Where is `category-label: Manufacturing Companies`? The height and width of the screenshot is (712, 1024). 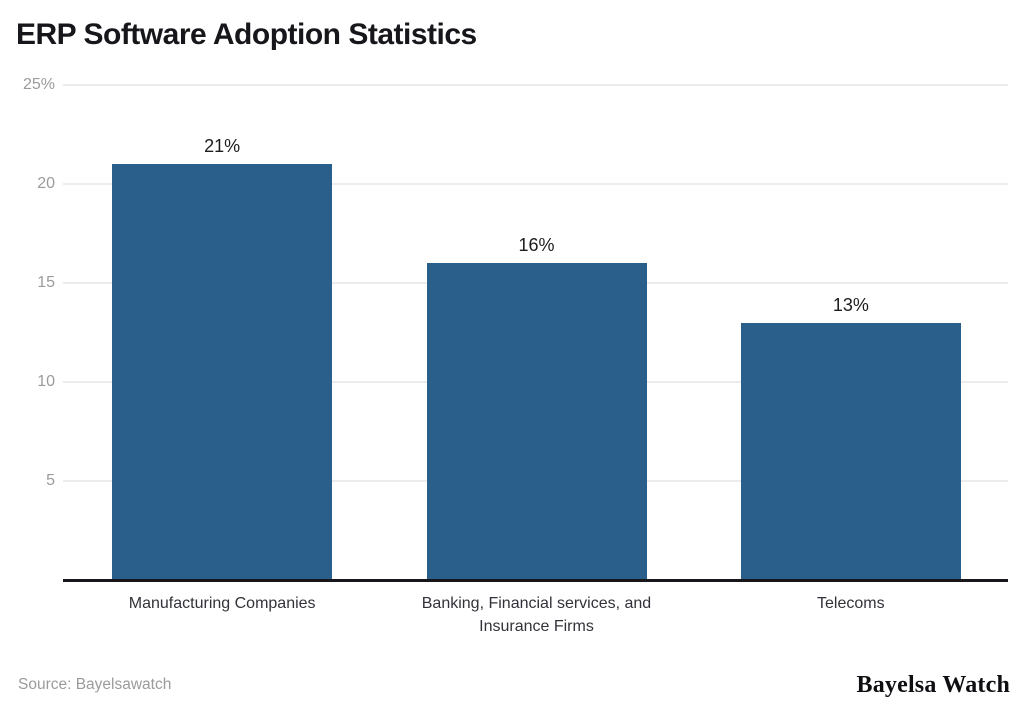 category-label: Manufacturing Companies is located at coordinates (222, 603).